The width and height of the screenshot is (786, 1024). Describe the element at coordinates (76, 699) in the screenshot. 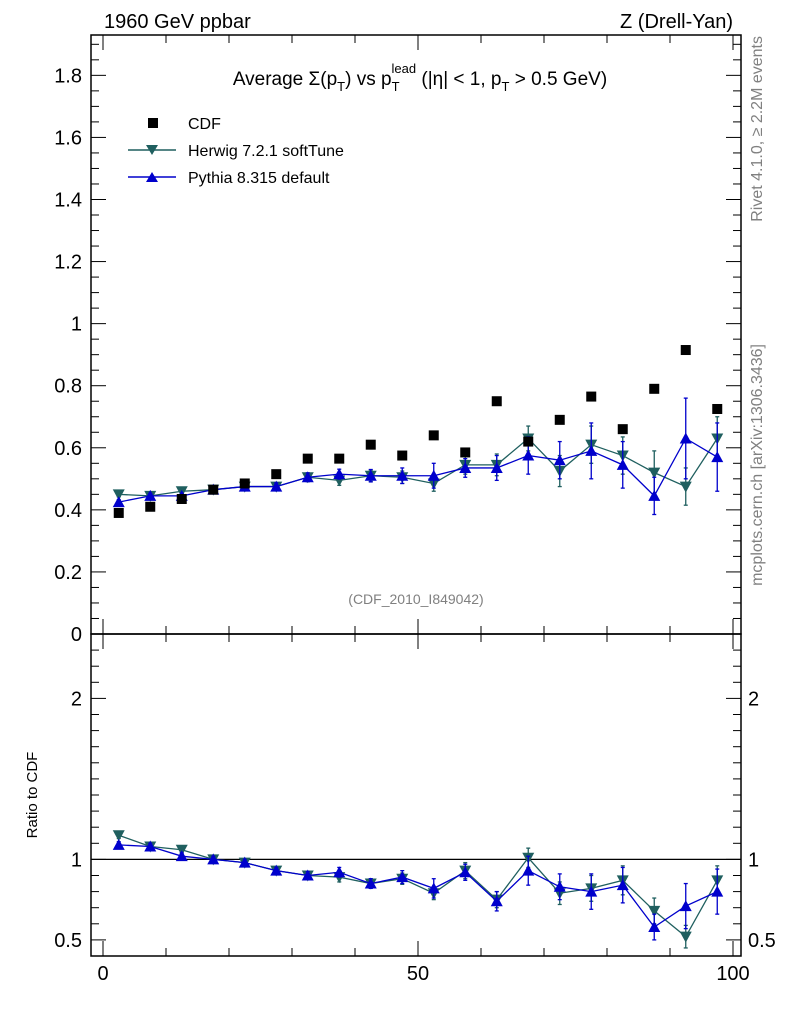

I see `ratio-y-tick-label-left: 2` at that location.